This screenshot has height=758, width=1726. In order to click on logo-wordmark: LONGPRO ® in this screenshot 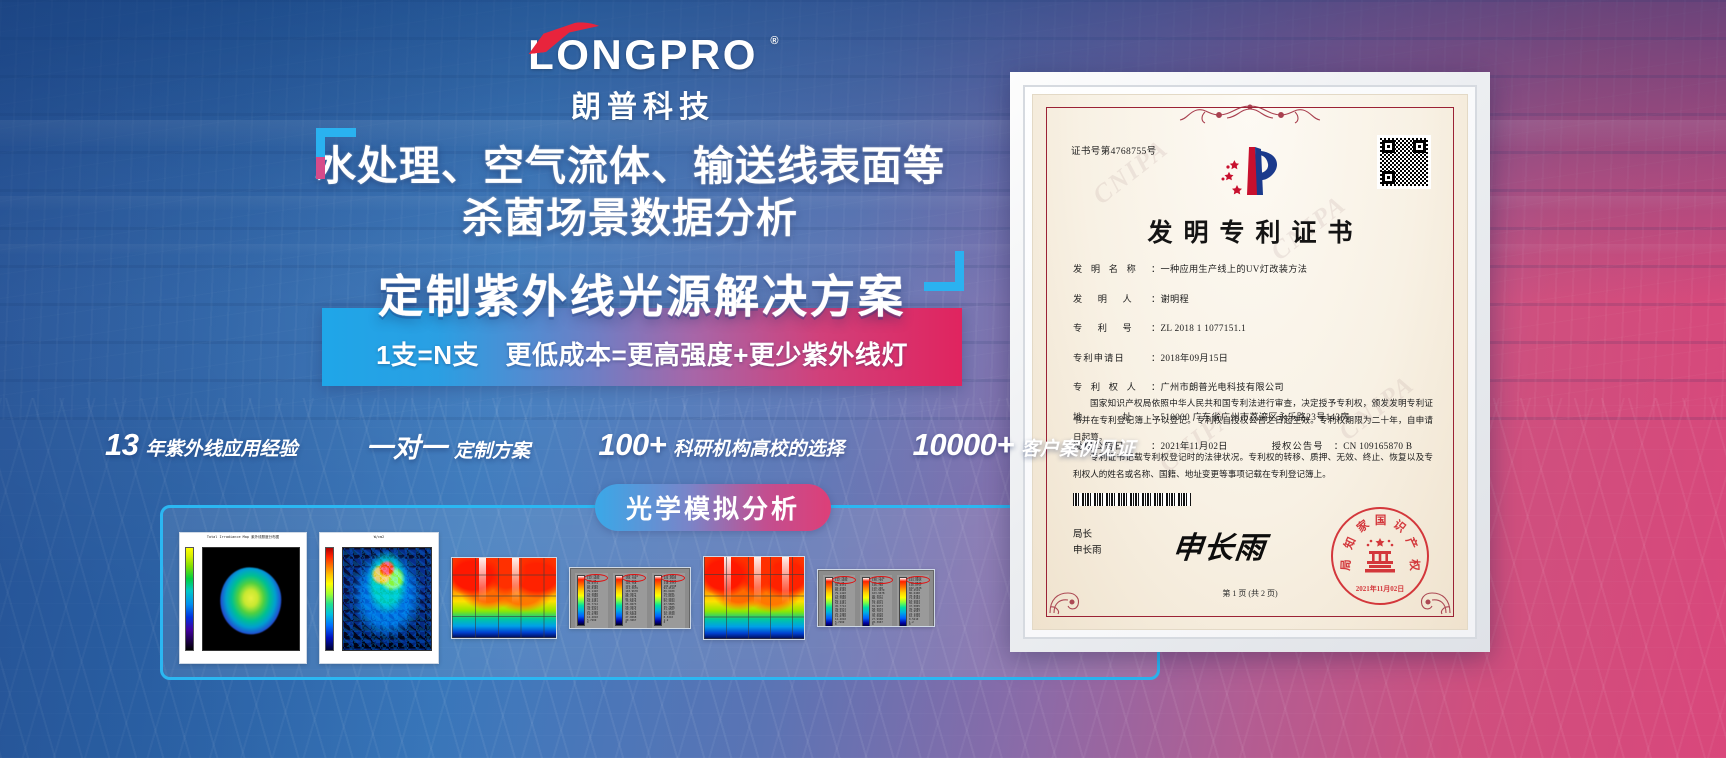, I will do `click(648, 54)`.